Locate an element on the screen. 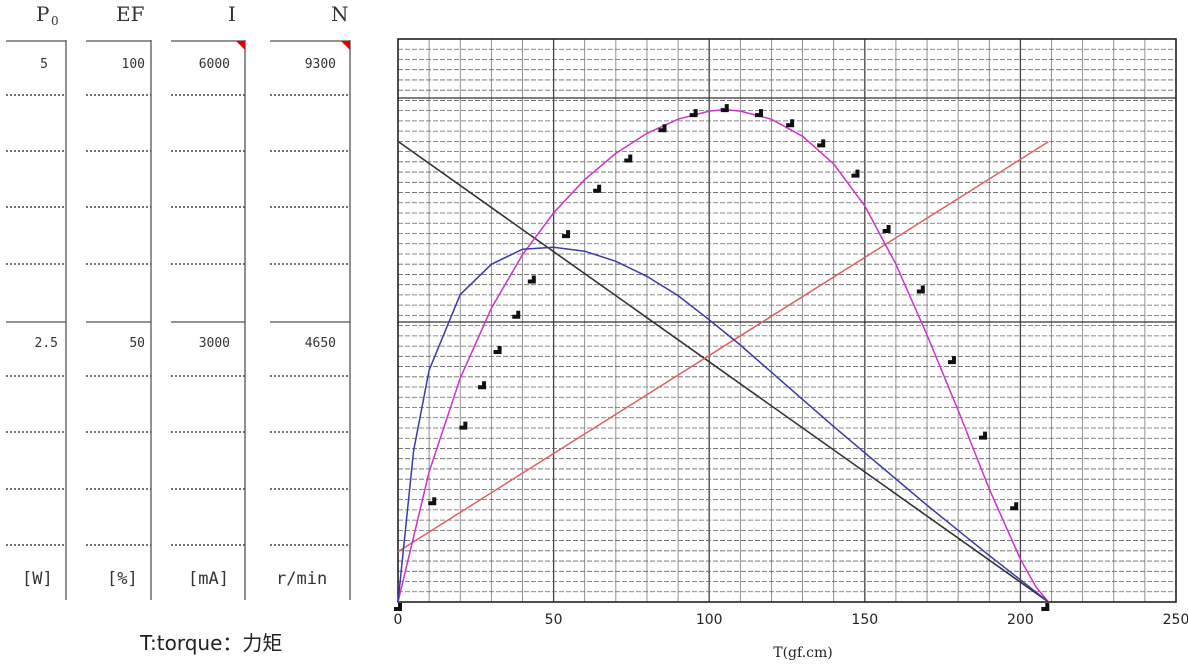 This screenshot has width=1188, height=666. unit-i: [mA] is located at coordinates (208, 579).